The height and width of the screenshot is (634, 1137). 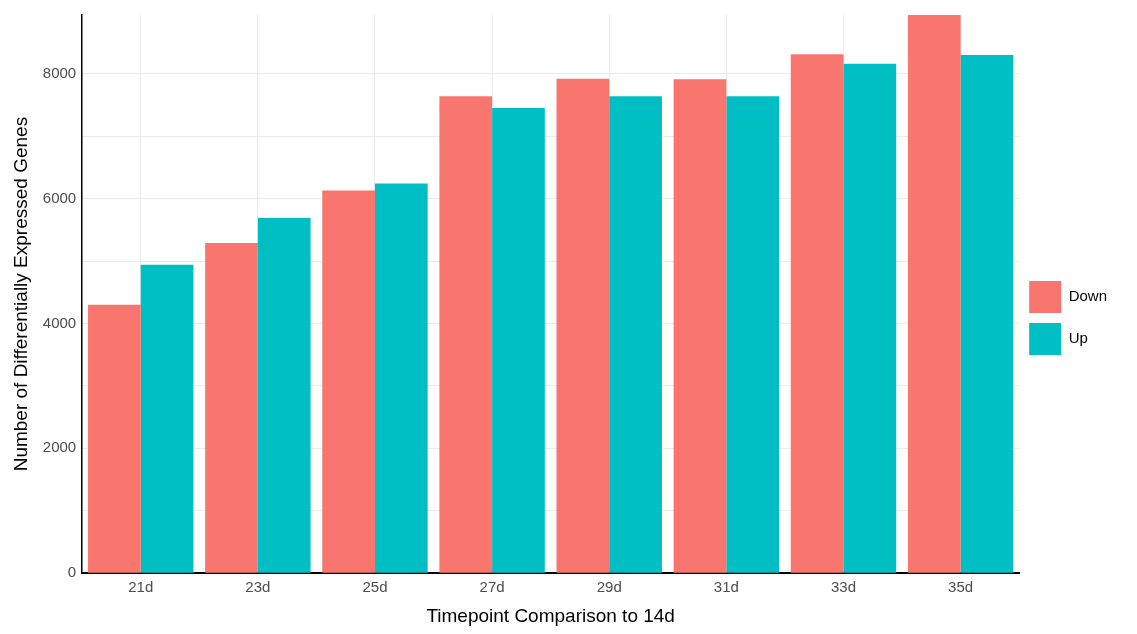 What do you see at coordinates (726, 587) in the screenshot?
I see `x-tick-label: 31d` at bounding box center [726, 587].